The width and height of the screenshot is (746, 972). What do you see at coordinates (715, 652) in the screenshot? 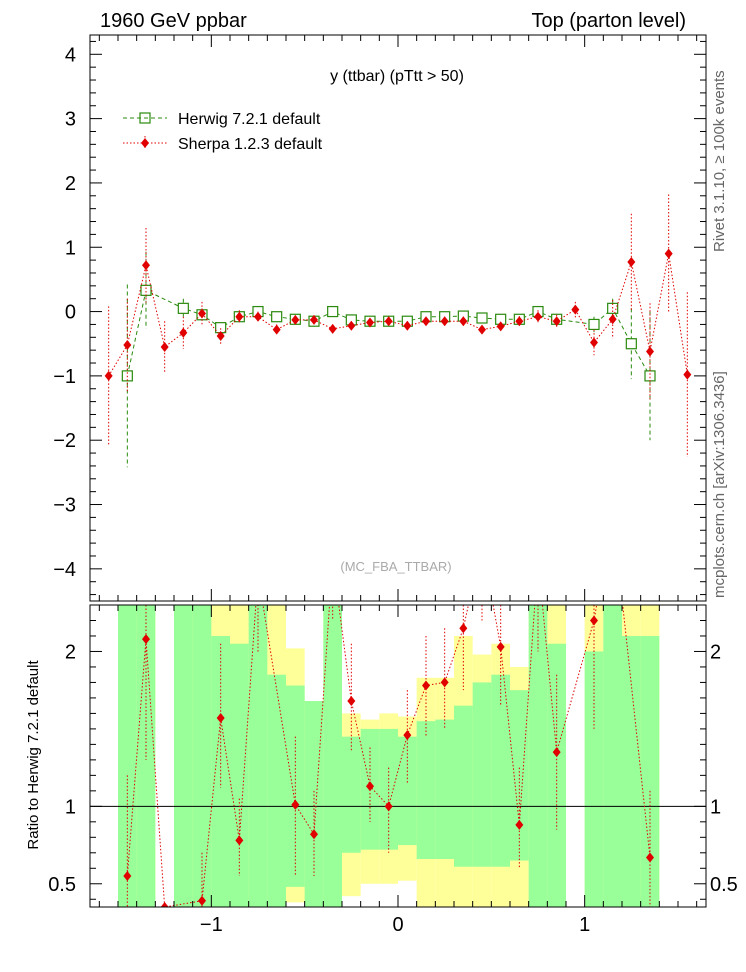
I see `ratio-ytick-label-right: 2` at bounding box center [715, 652].